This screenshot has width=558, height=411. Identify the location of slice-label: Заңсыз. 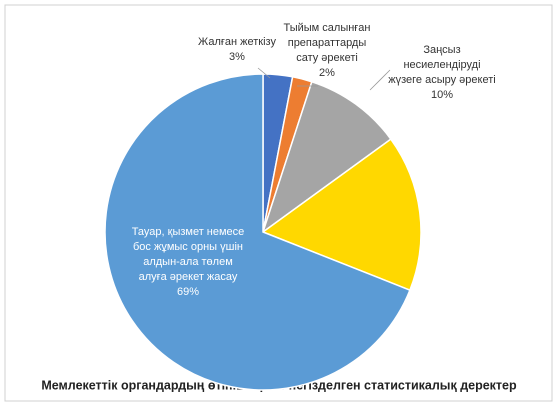
(441, 50).